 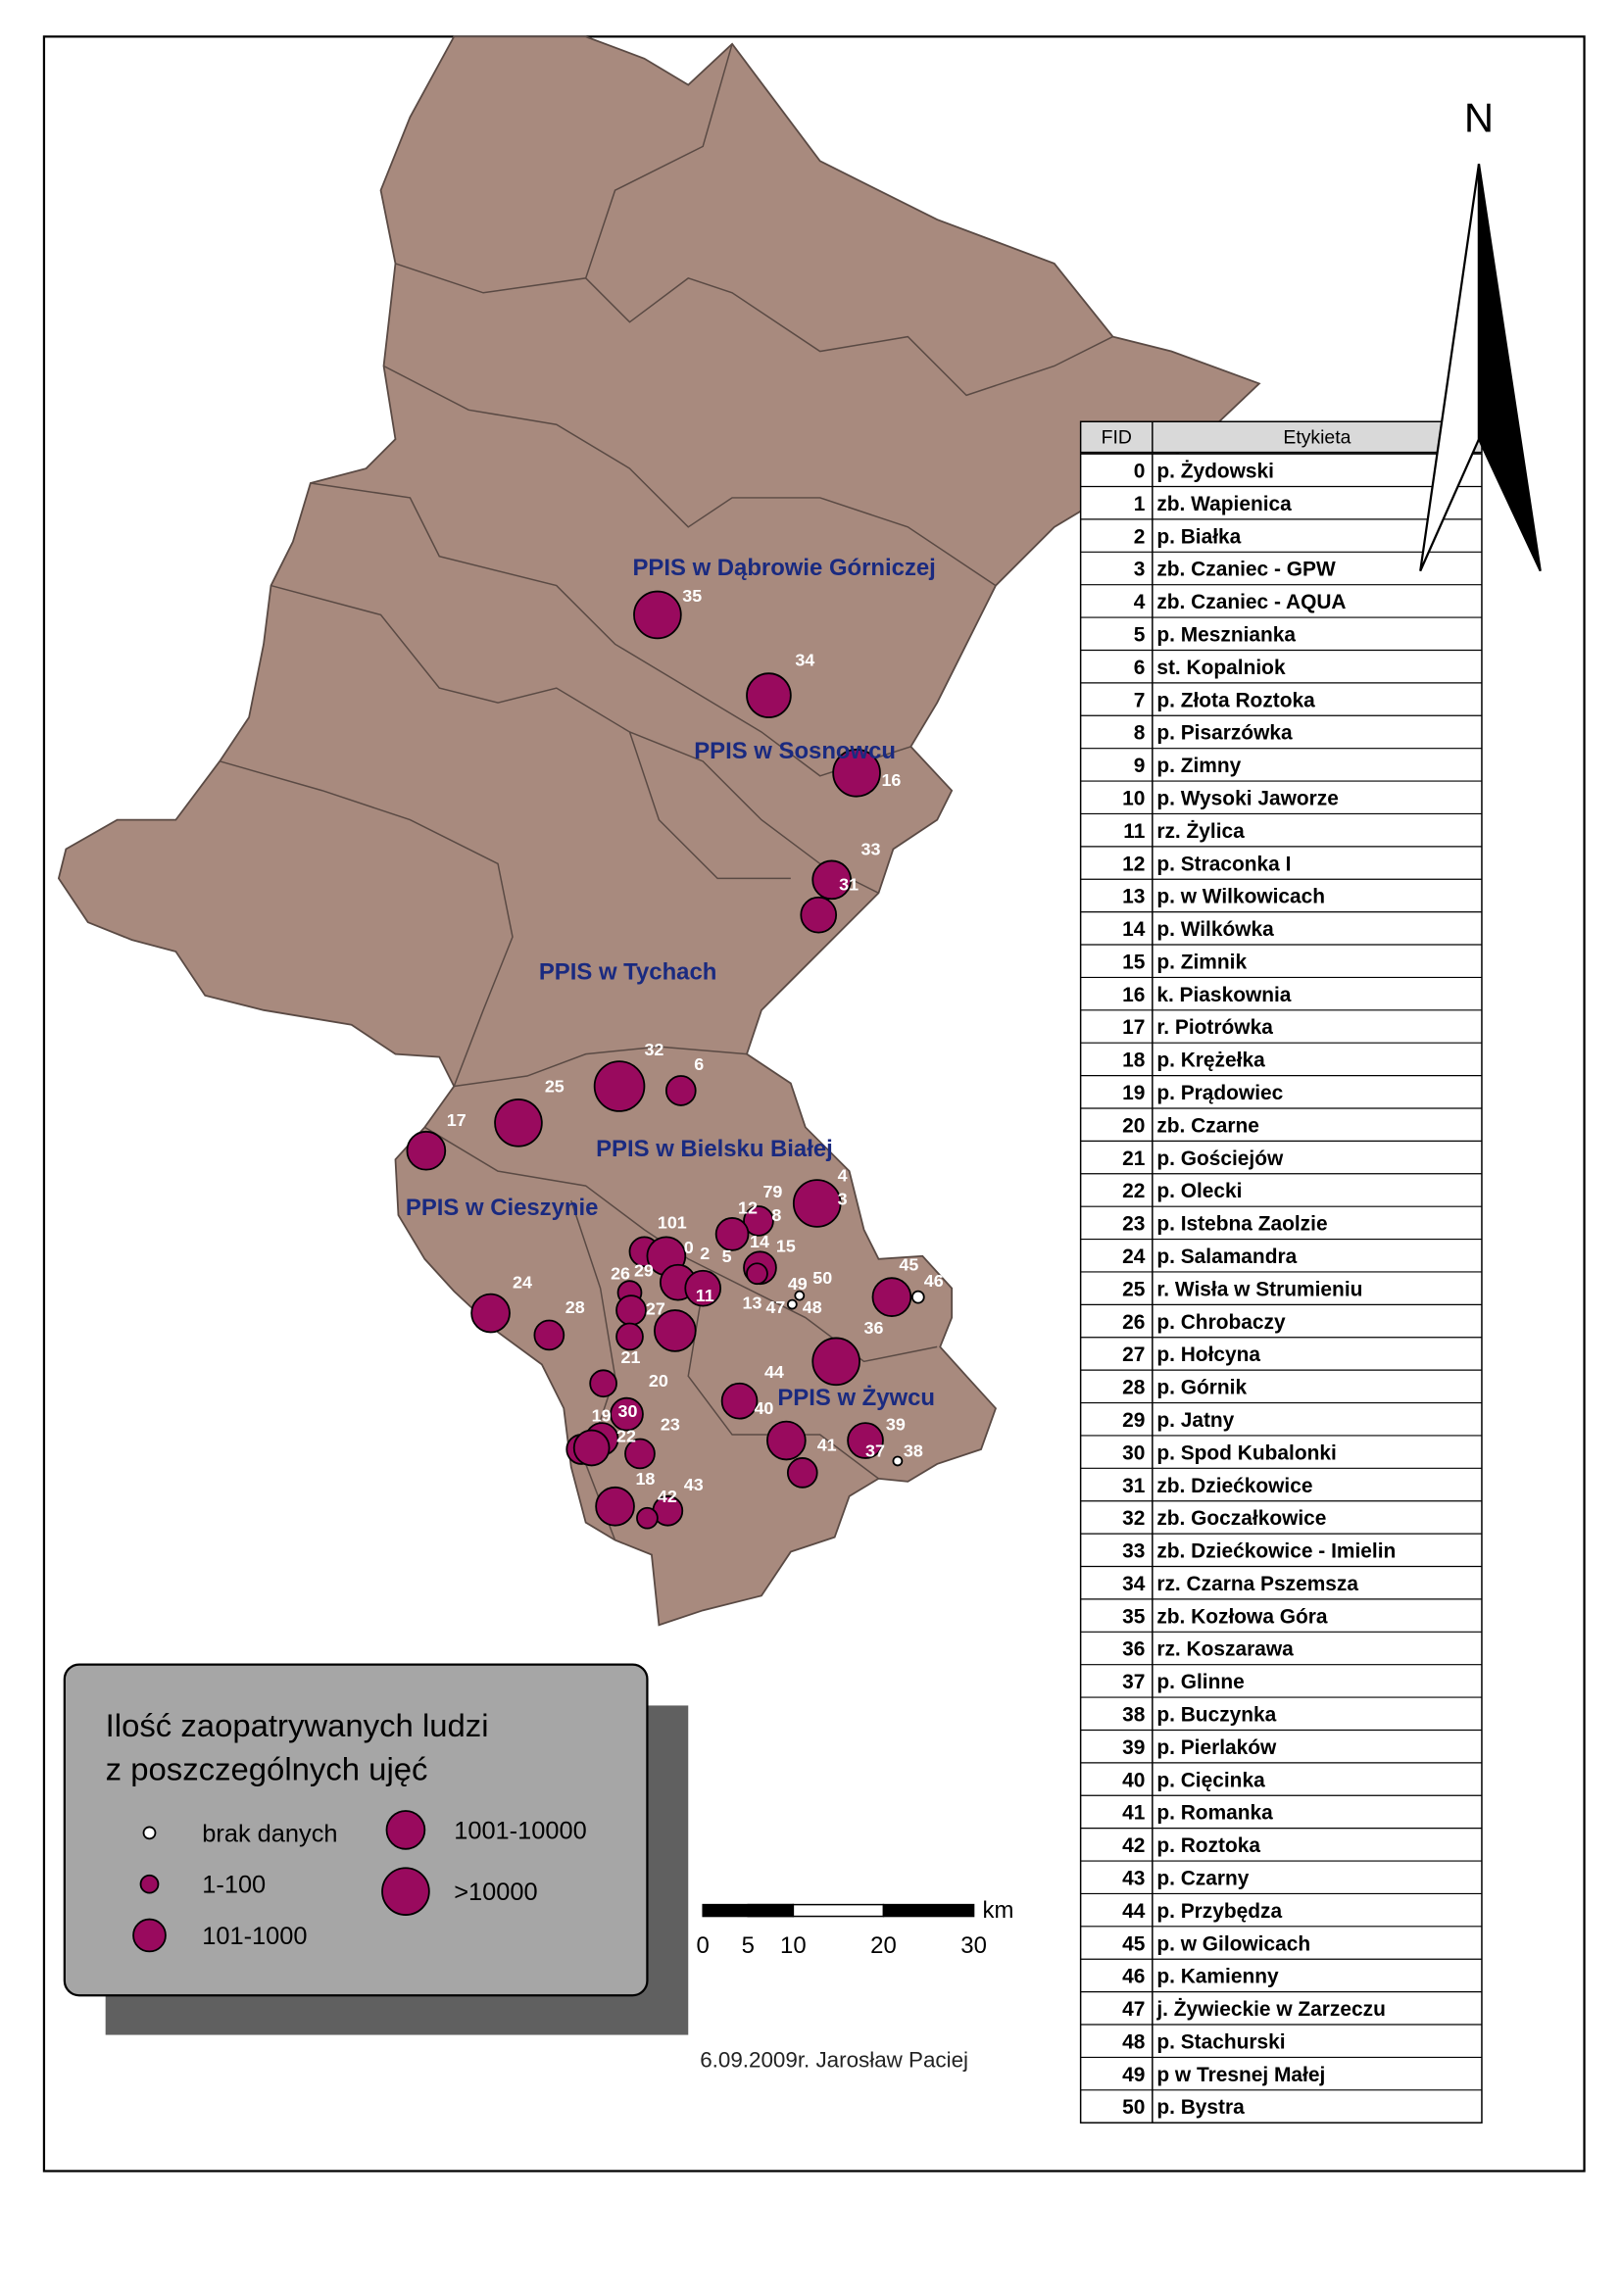 What do you see at coordinates (998, 1910) in the screenshot?
I see `scale-unit: km` at bounding box center [998, 1910].